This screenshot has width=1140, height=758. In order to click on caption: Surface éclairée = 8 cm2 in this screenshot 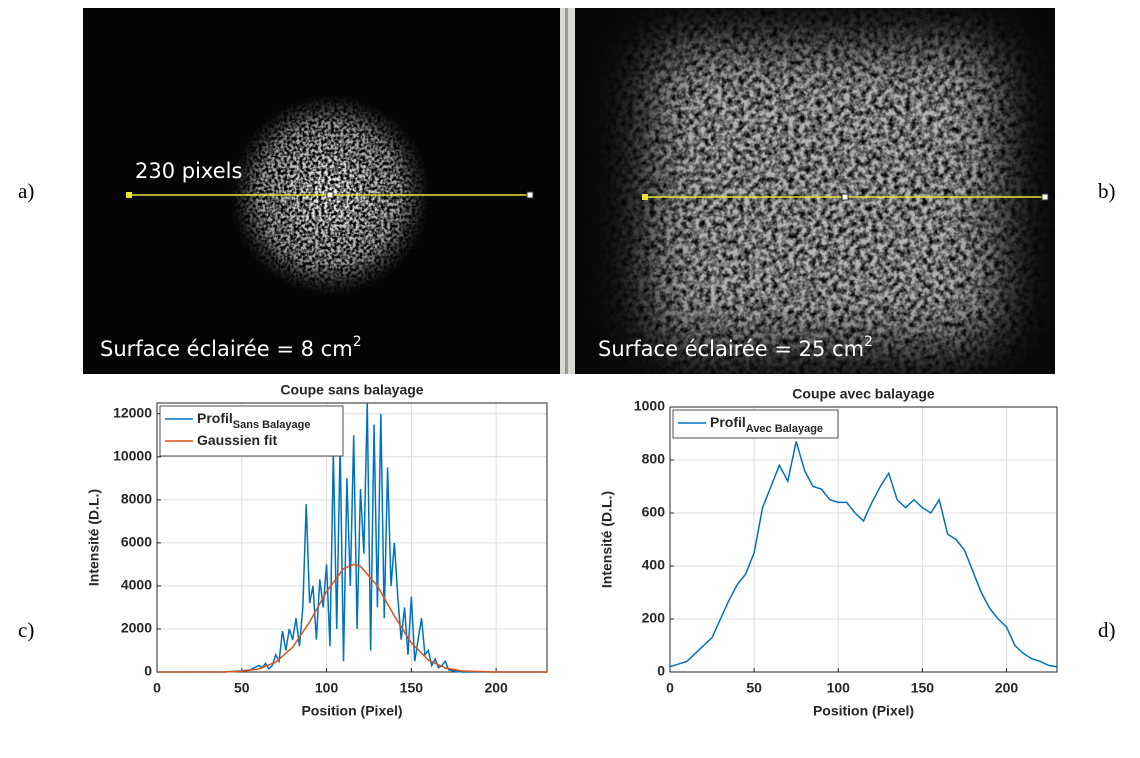, I will do `click(231, 347)`.